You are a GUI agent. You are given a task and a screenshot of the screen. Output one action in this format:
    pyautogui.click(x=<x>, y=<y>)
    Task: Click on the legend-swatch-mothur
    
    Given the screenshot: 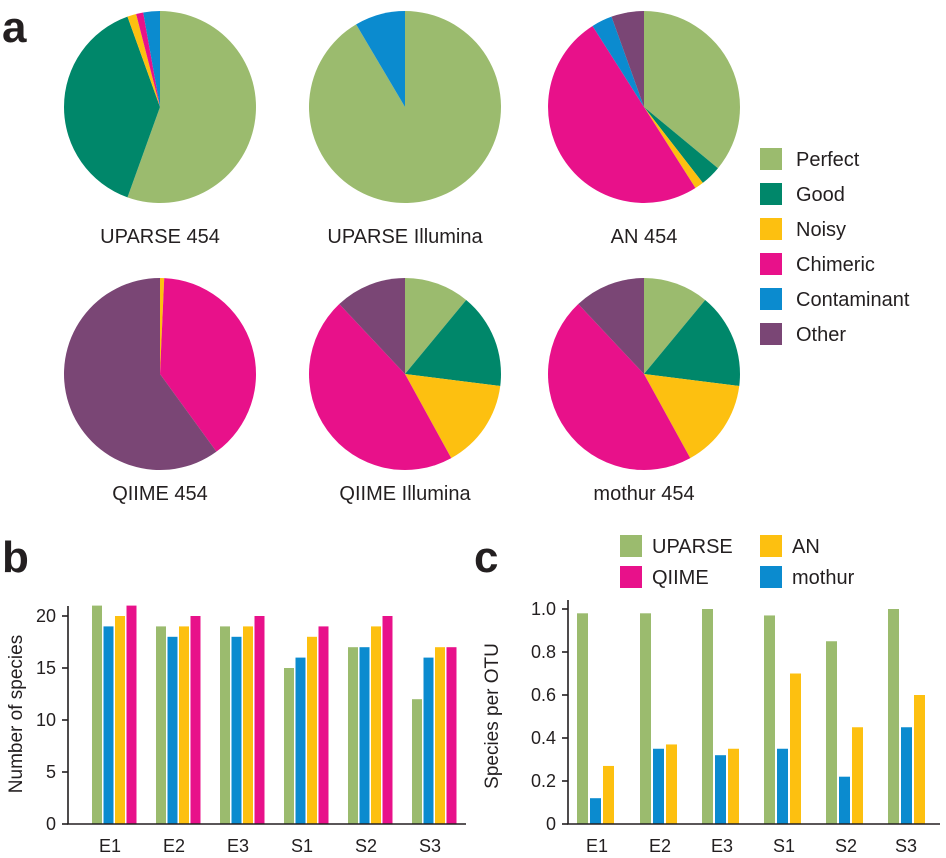 What is the action you would take?
    pyautogui.click(x=771, y=577)
    